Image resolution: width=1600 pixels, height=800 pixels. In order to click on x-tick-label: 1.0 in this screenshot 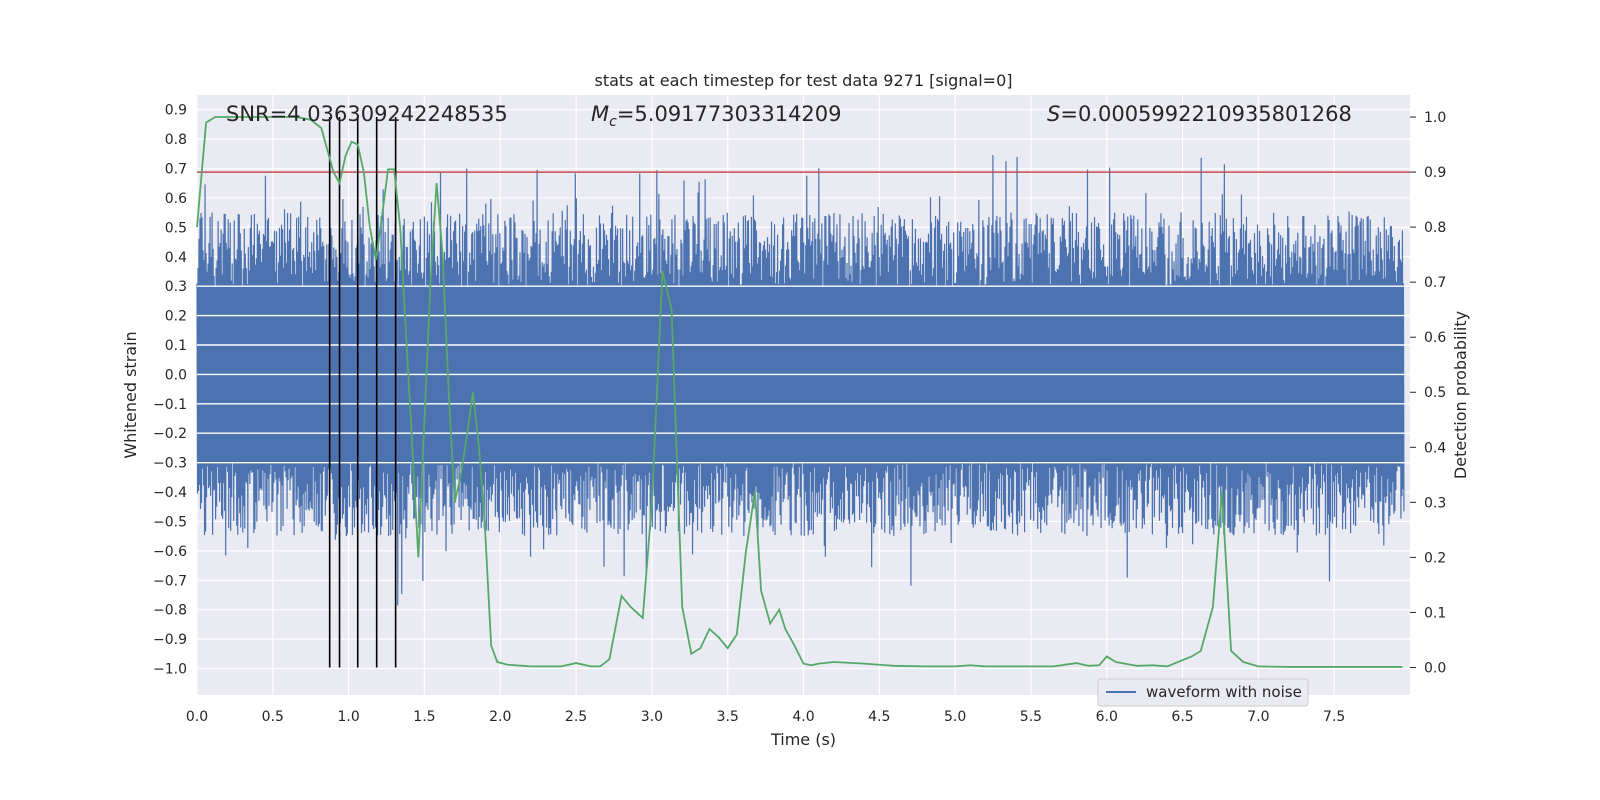, I will do `click(348, 717)`.